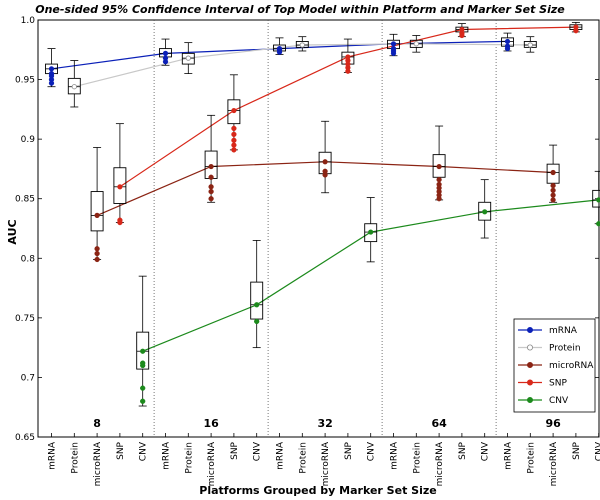 This screenshot has width=600, height=500. Describe the element at coordinates (211, 423) in the screenshot. I see `group-label-16: 16` at that location.